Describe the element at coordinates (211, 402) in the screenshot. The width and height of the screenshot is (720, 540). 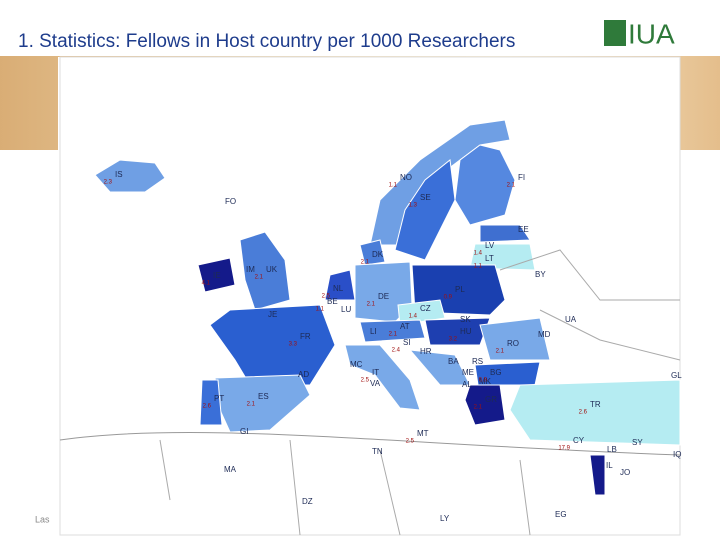
I see `portugal` at that location.